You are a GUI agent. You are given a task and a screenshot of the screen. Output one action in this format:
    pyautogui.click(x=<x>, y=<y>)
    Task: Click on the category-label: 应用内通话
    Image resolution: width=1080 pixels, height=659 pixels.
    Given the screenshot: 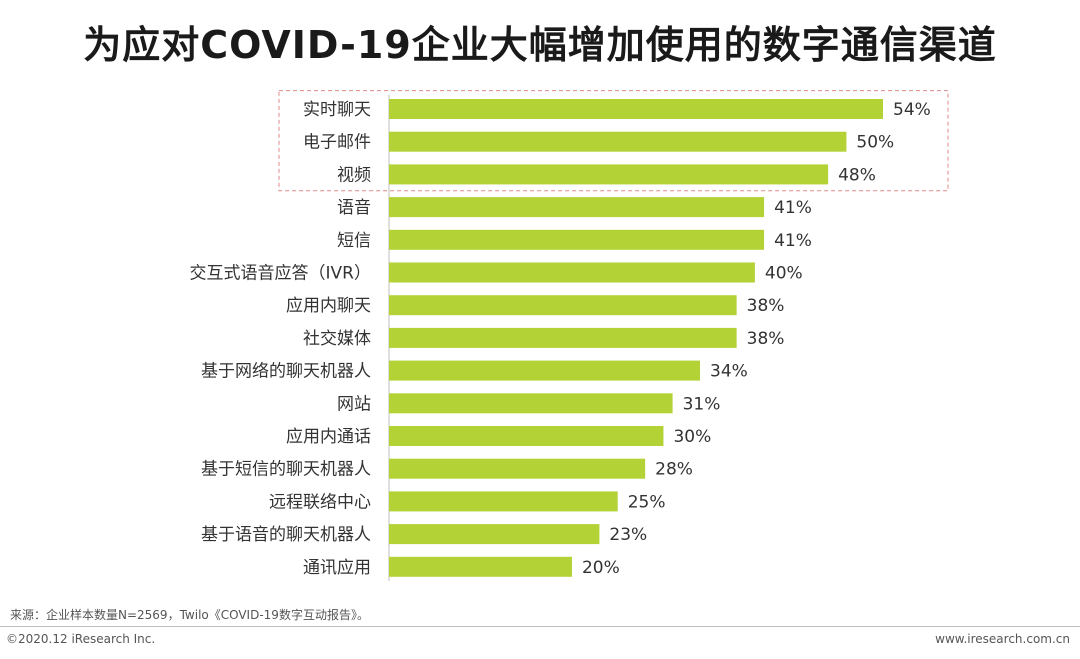 What is the action you would take?
    pyautogui.click(x=328, y=437)
    